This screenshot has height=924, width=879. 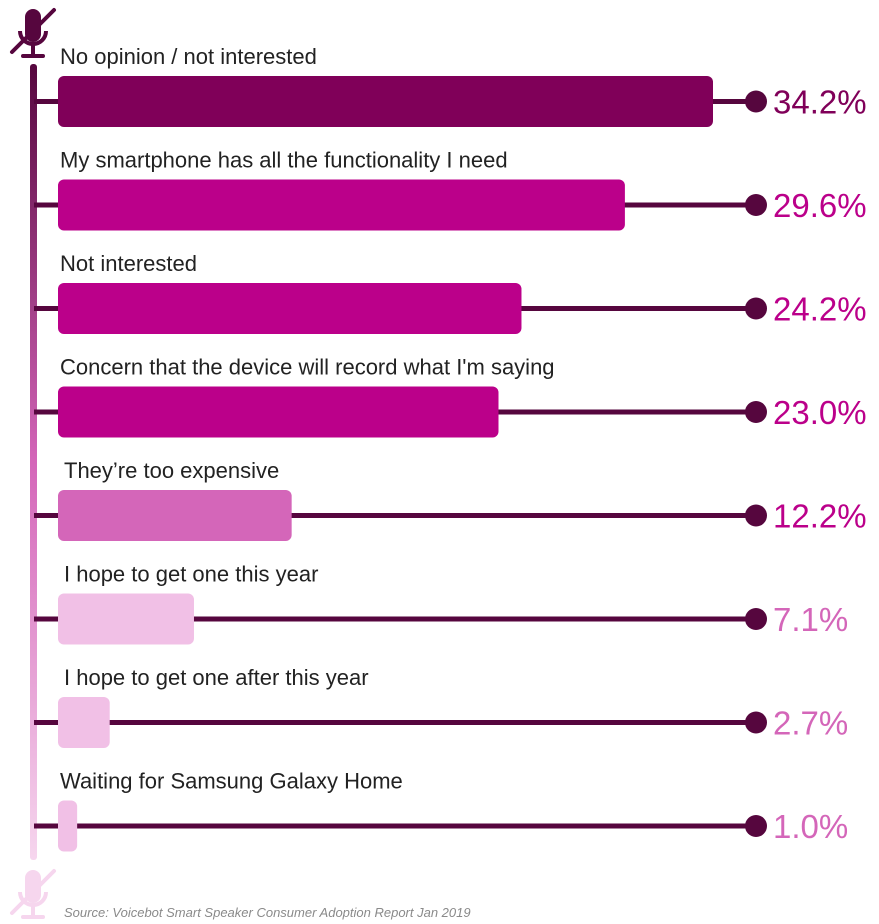 I want to click on category-label: They’re too expensive, so click(x=171, y=470).